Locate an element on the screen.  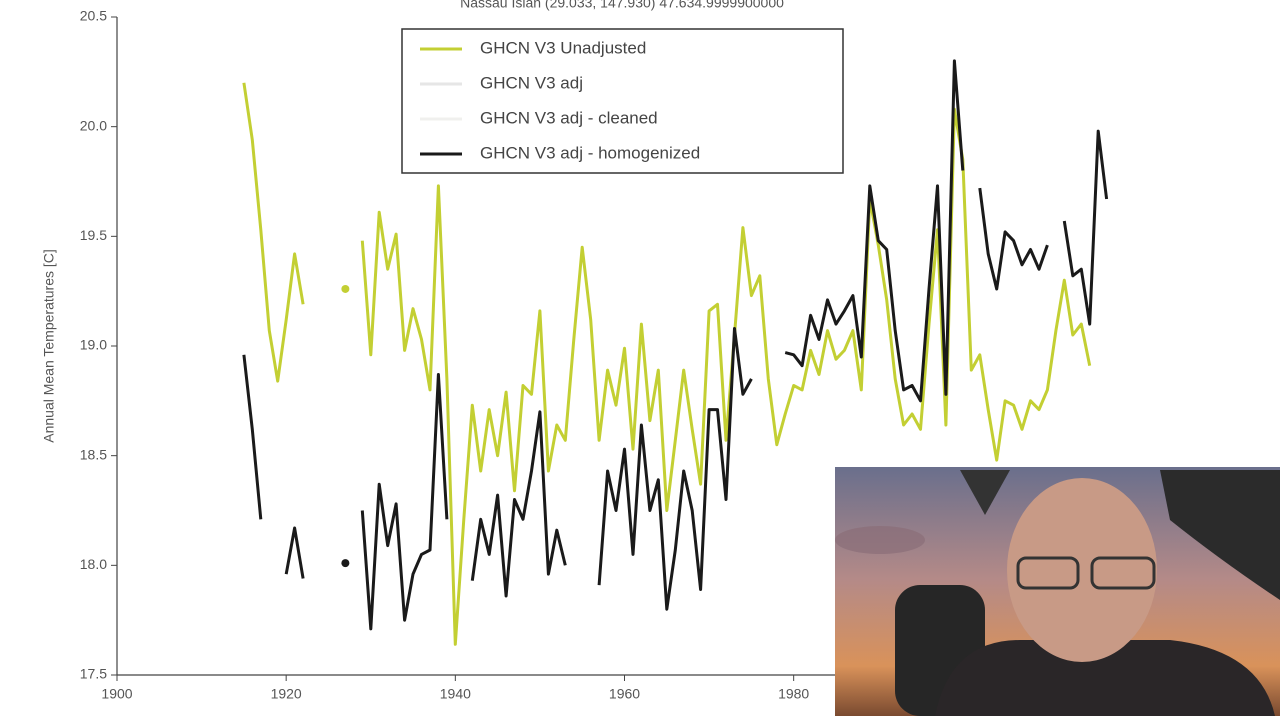
x-tick-label: 1980 is located at coordinates (793, 694).